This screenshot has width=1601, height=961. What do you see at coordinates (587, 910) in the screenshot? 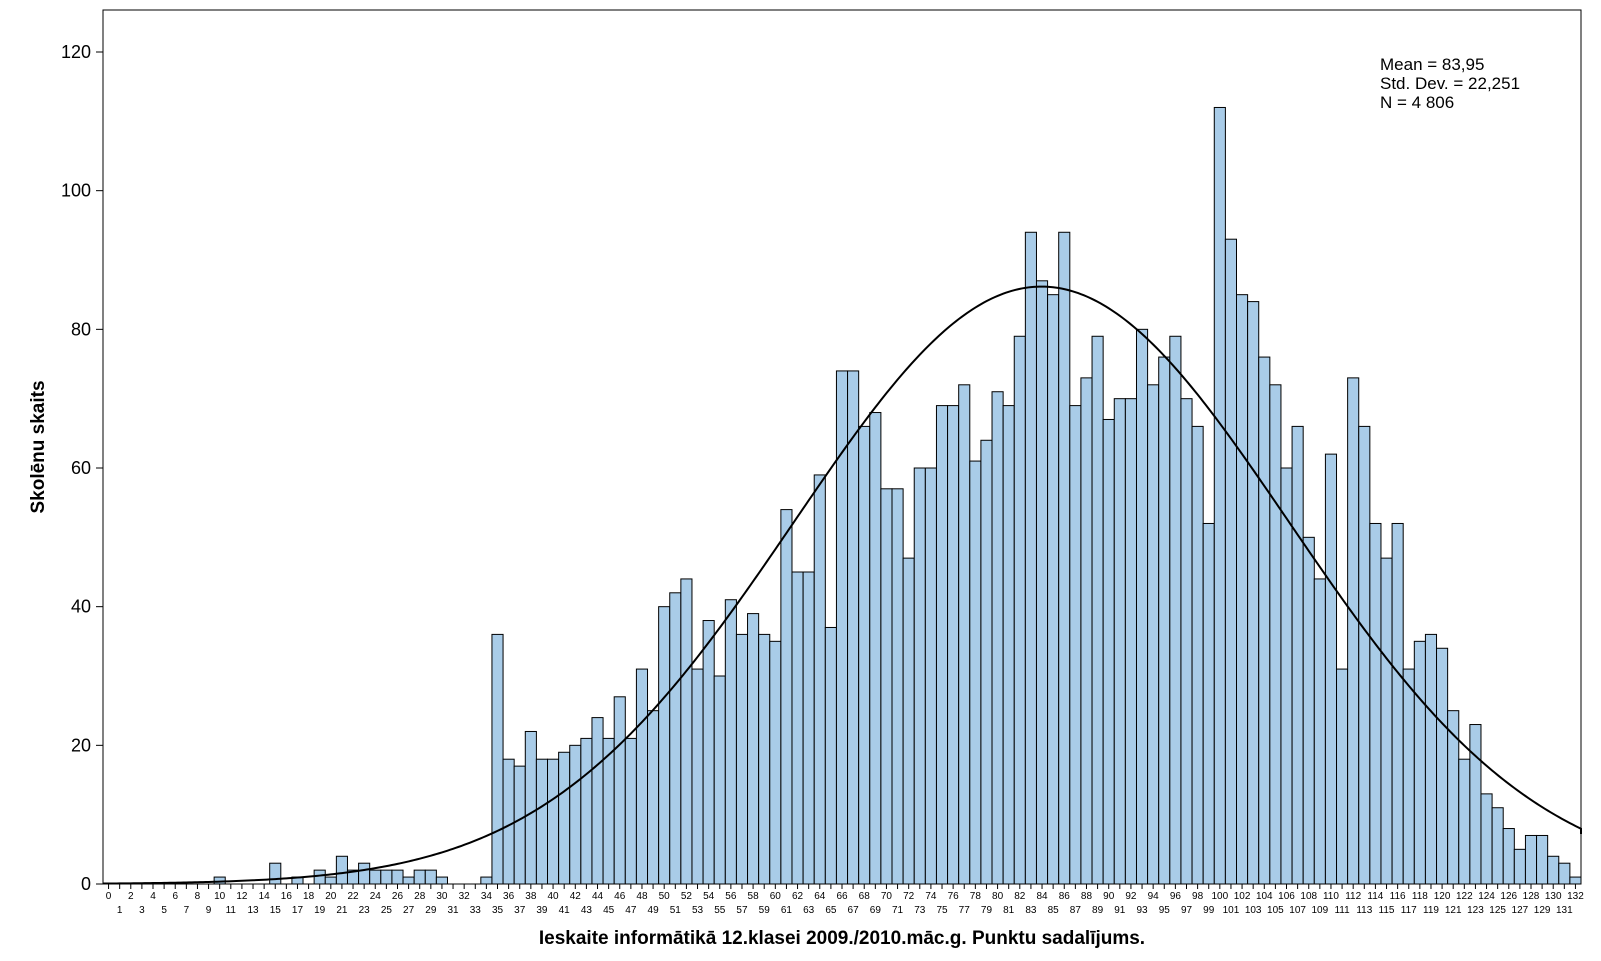
I see `x-tick-label-43: 43` at bounding box center [587, 910].